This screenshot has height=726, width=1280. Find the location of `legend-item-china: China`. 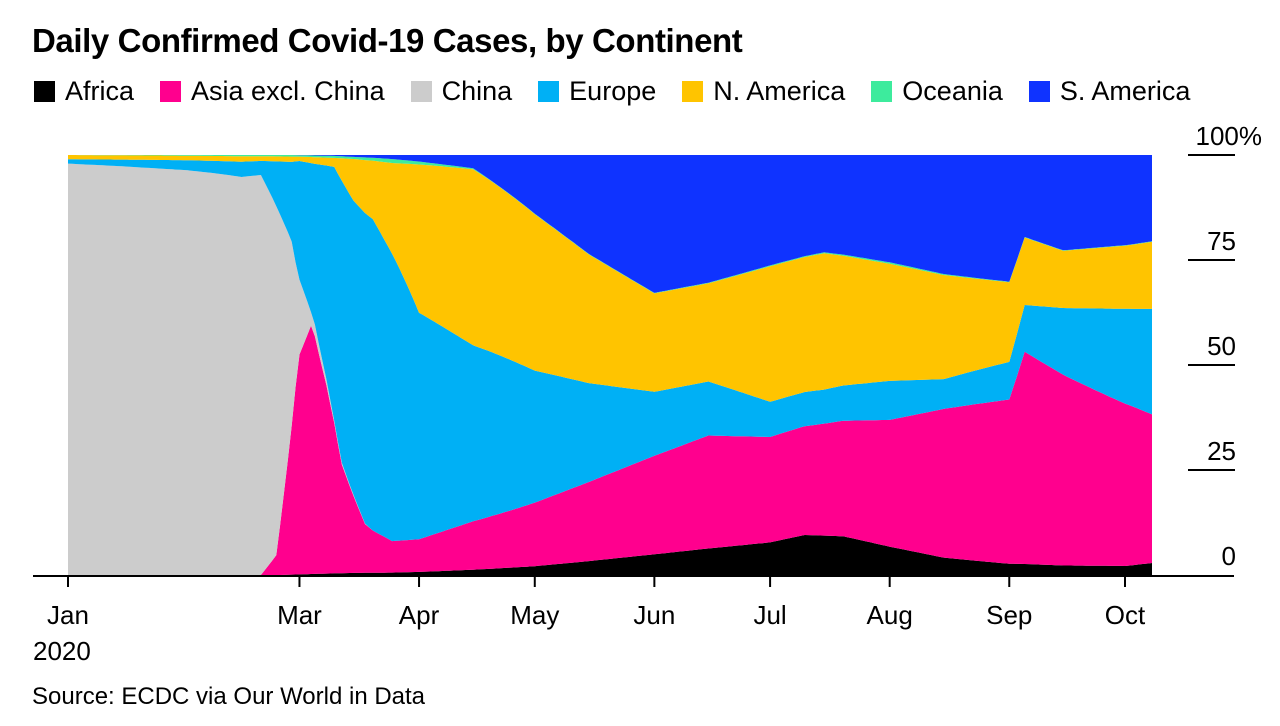

legend-item-china: China is located at coordinates (461, 91).